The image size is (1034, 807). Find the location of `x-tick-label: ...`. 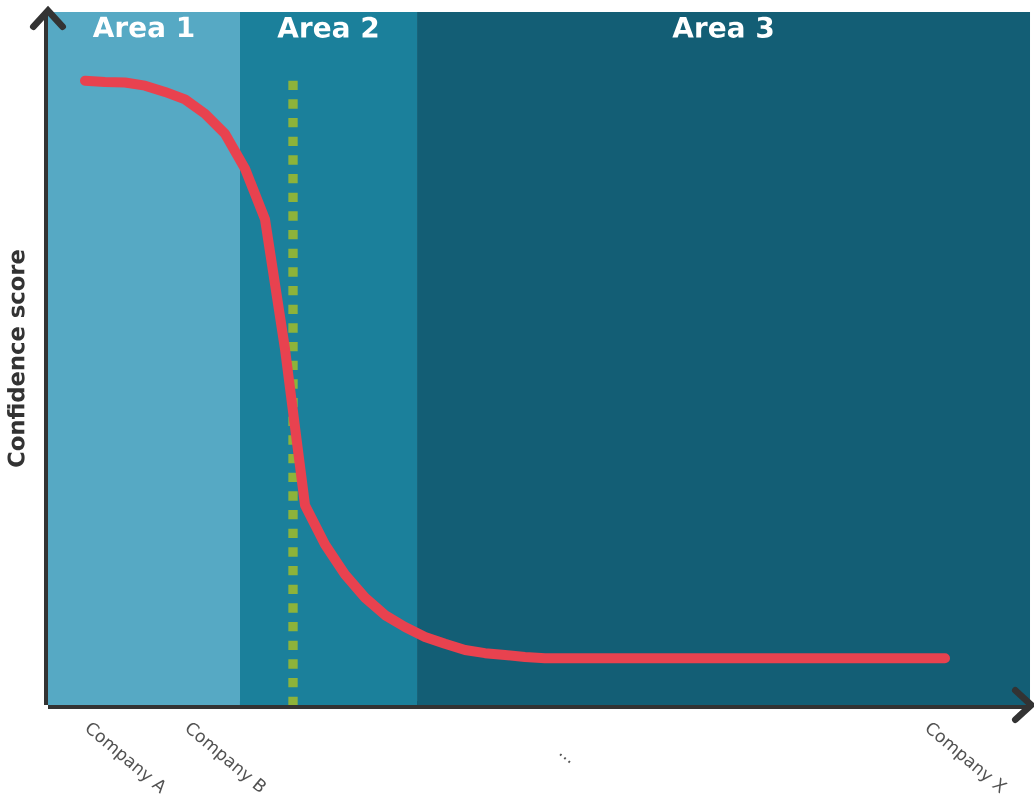

x-tick-label: ... is located at coordinates (565, 758).